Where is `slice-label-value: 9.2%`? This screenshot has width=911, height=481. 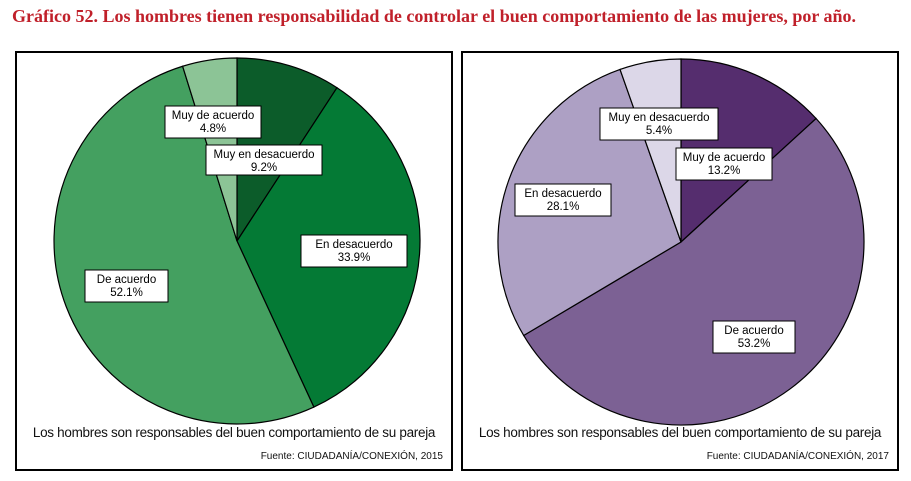 slice-label-value: 9.2% is located at coordinates (264, 168).